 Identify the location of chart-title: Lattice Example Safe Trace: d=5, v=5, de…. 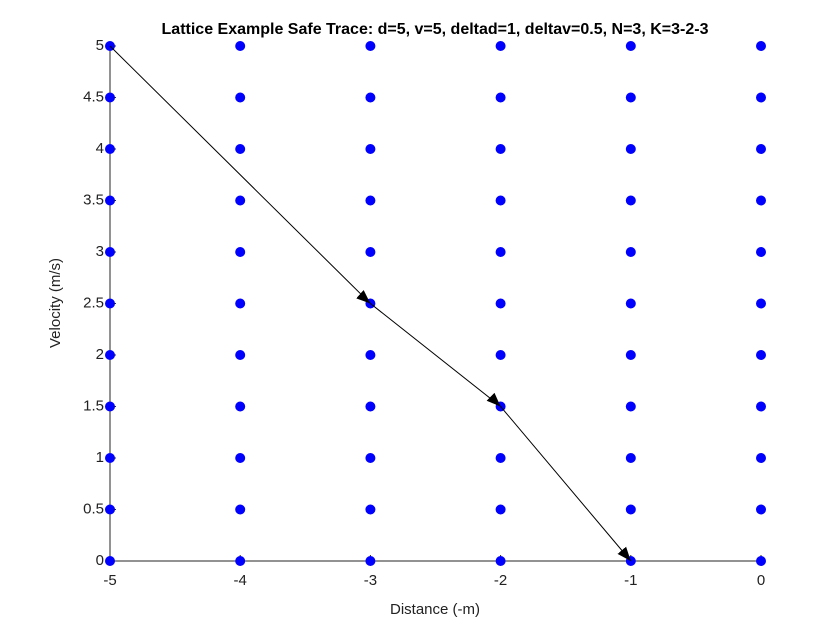
(435, 29).